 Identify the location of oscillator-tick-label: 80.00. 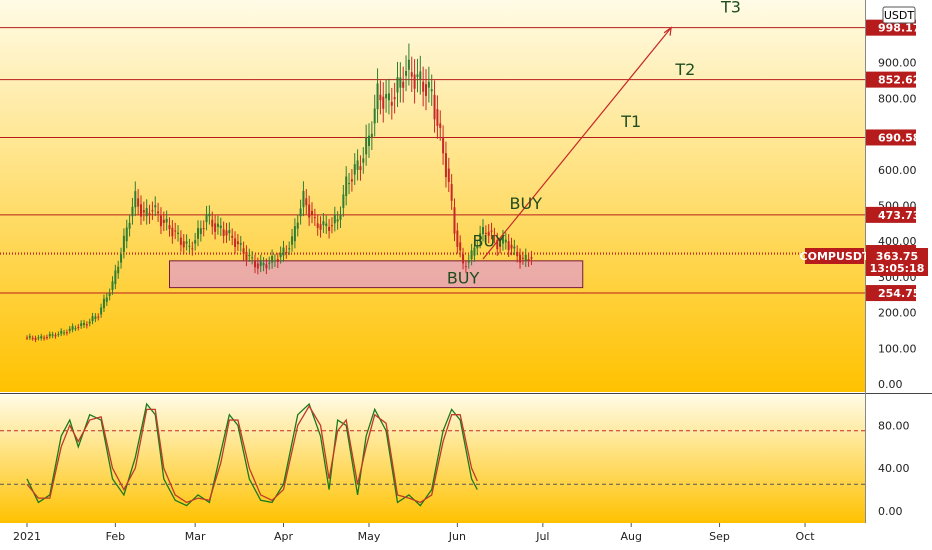
(894, 425).